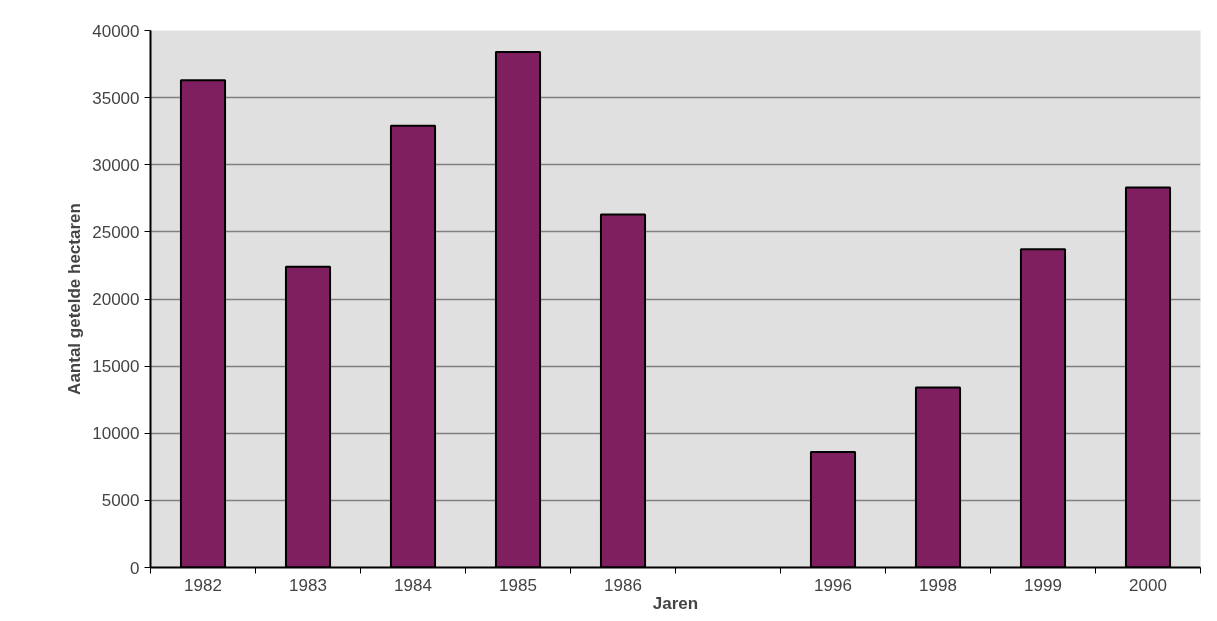 The width and height of the screenshot is (1217, 621). What do you see at coordinates (116, 98) in the screenshot?
I see `y-tick-label: 35000` at bounding box center [116, 98].